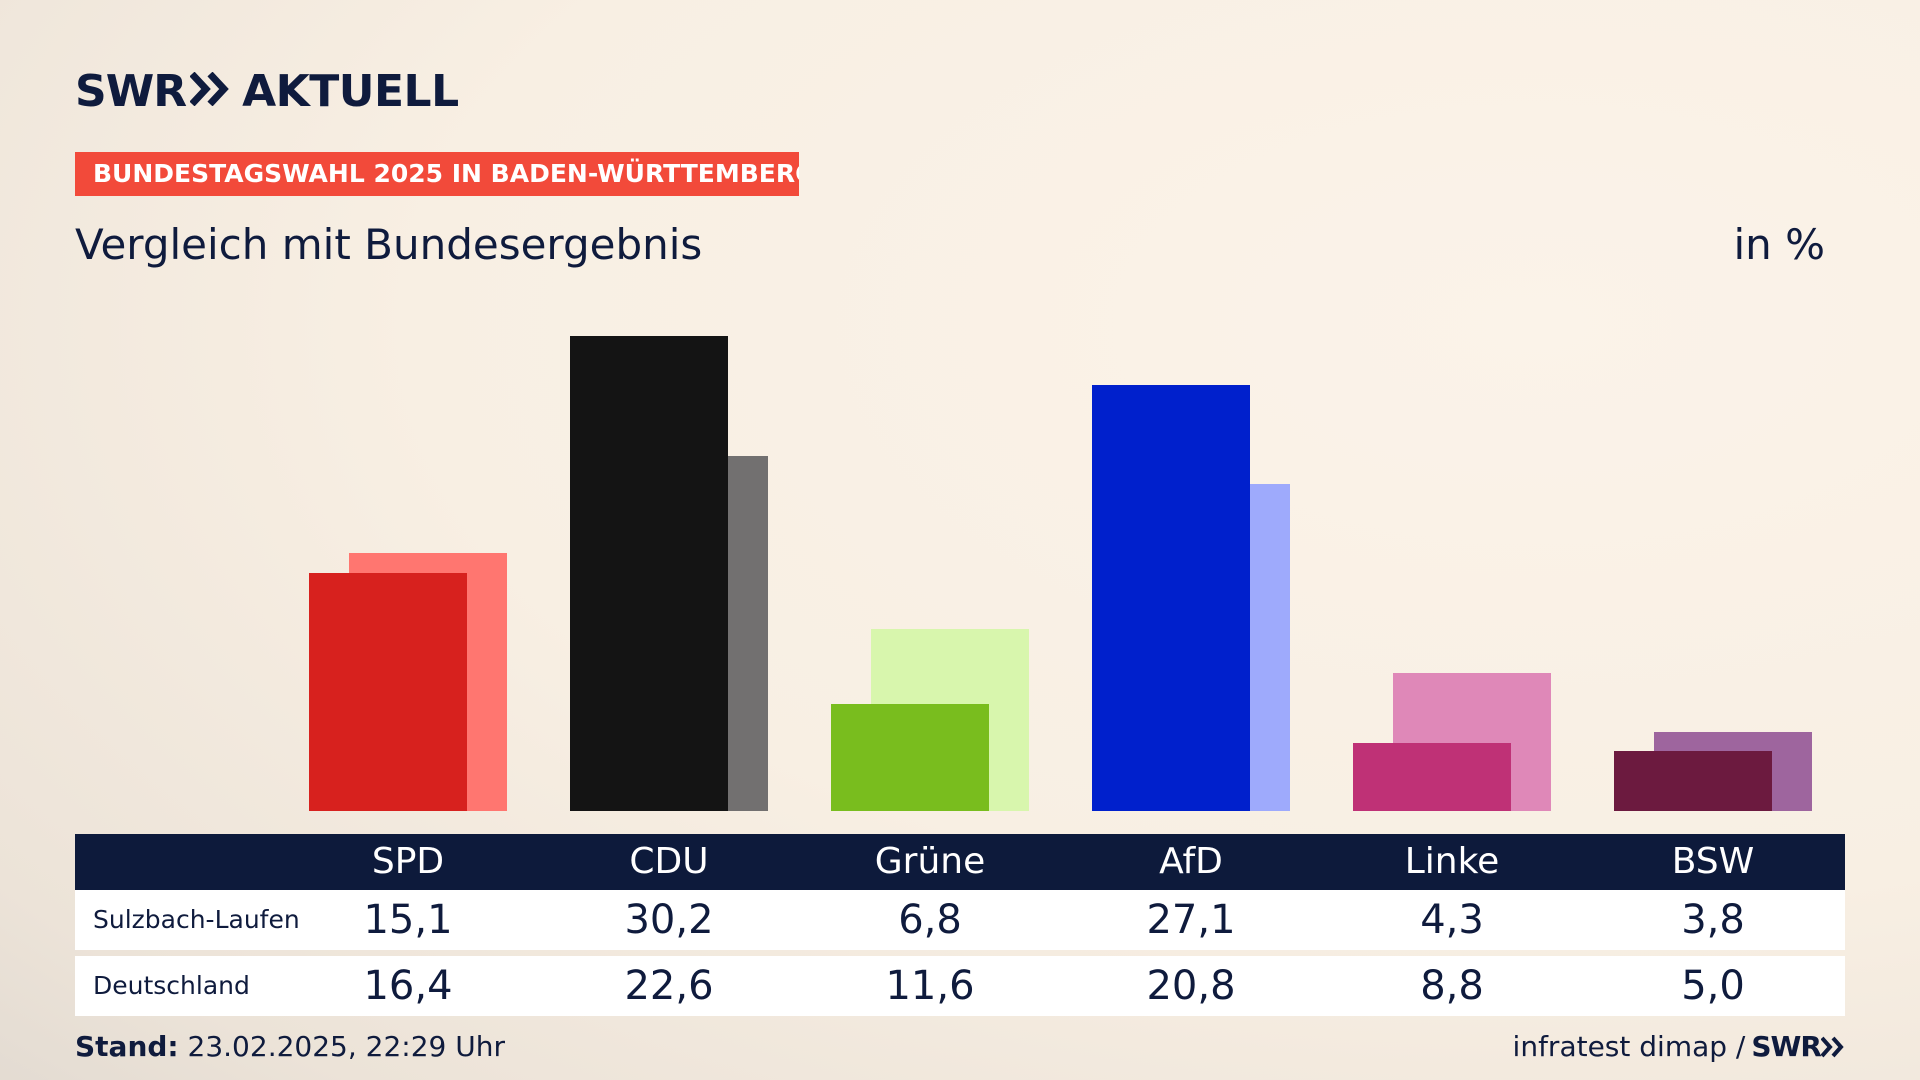 The image size is (1920, 1080). I want to click on value-cell: 20,8, so click(1191, 986).